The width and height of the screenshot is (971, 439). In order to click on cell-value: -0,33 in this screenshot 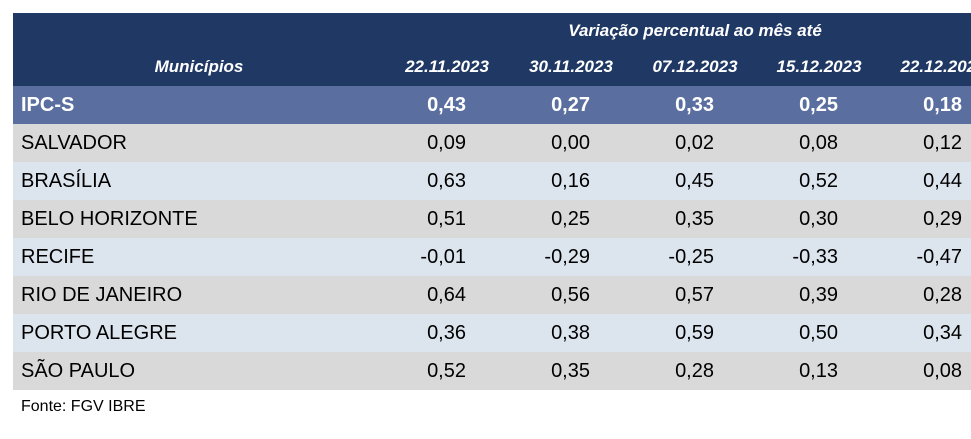, I will do `click(819, 257)`.